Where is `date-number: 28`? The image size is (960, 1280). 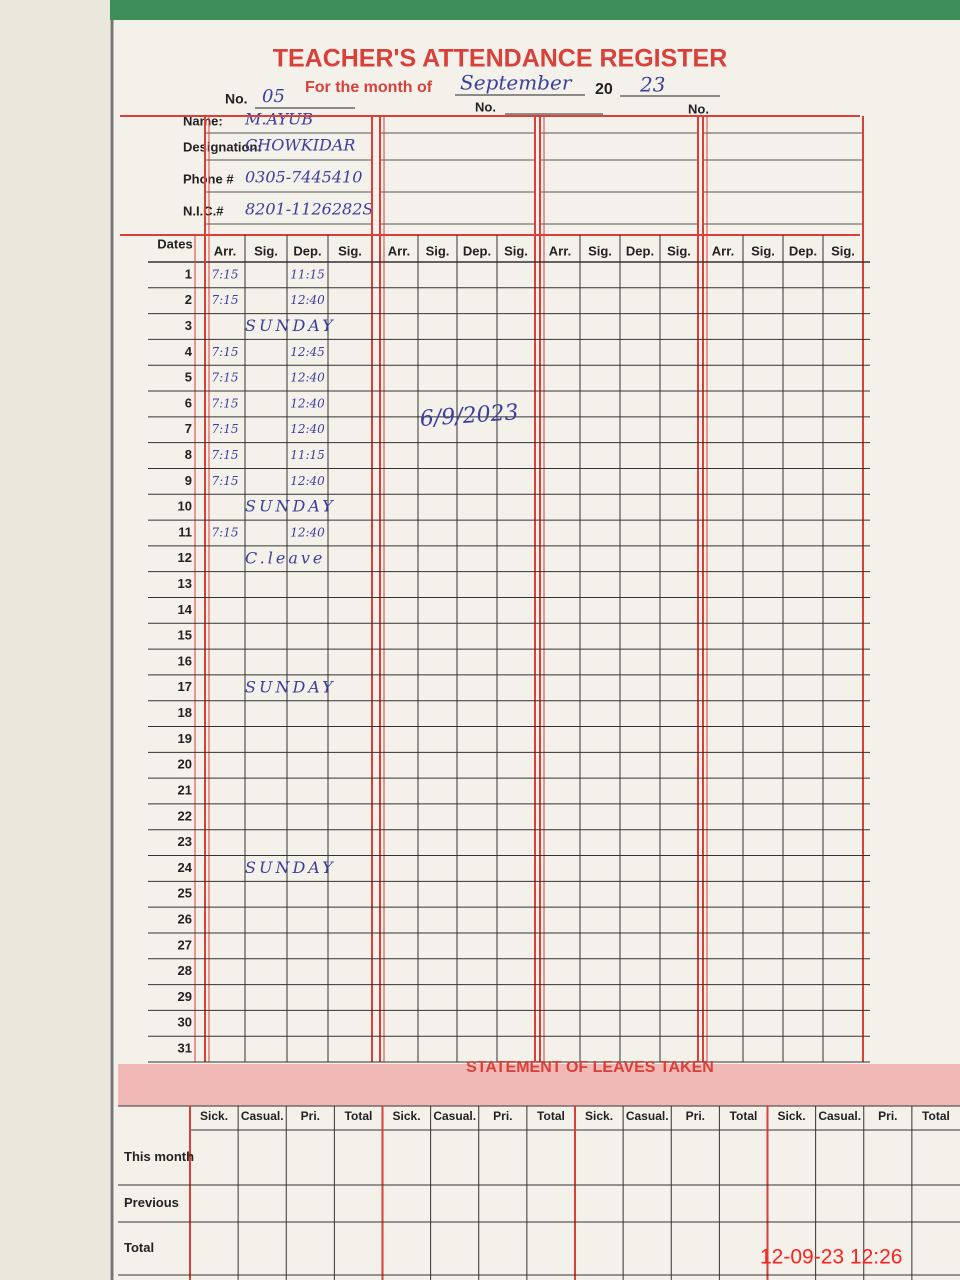 date-number: 28 is located at coordinates (185, 970).